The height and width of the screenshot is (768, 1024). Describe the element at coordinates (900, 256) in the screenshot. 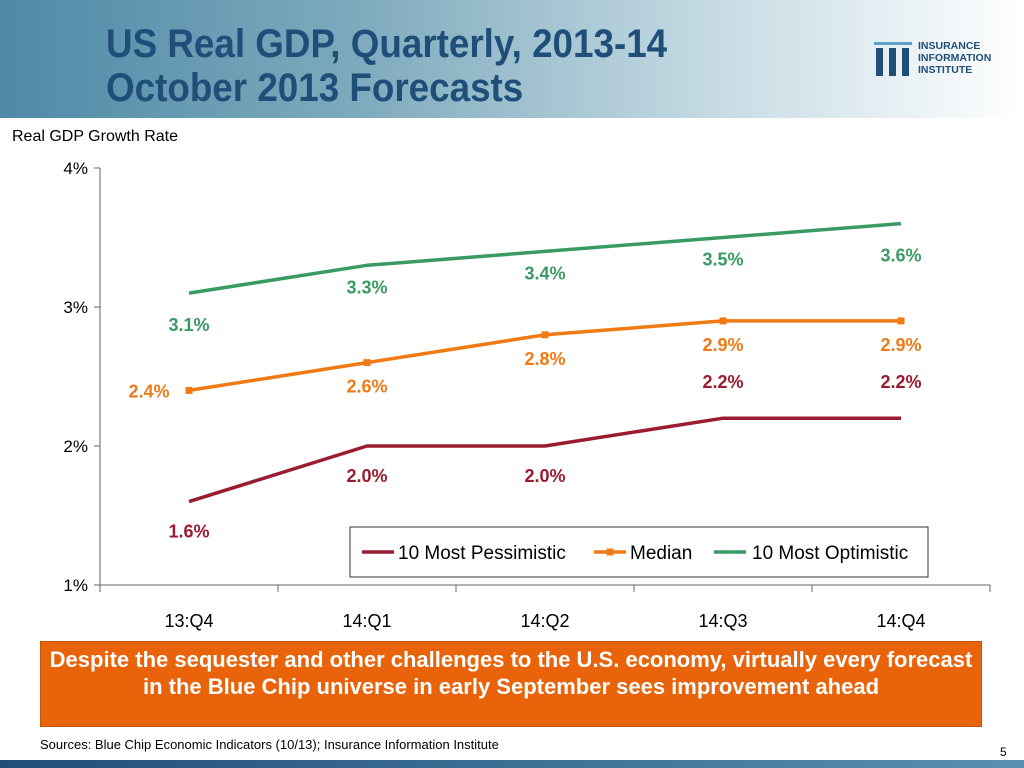

I see `series-2-label-4: 3.6%` at that location.